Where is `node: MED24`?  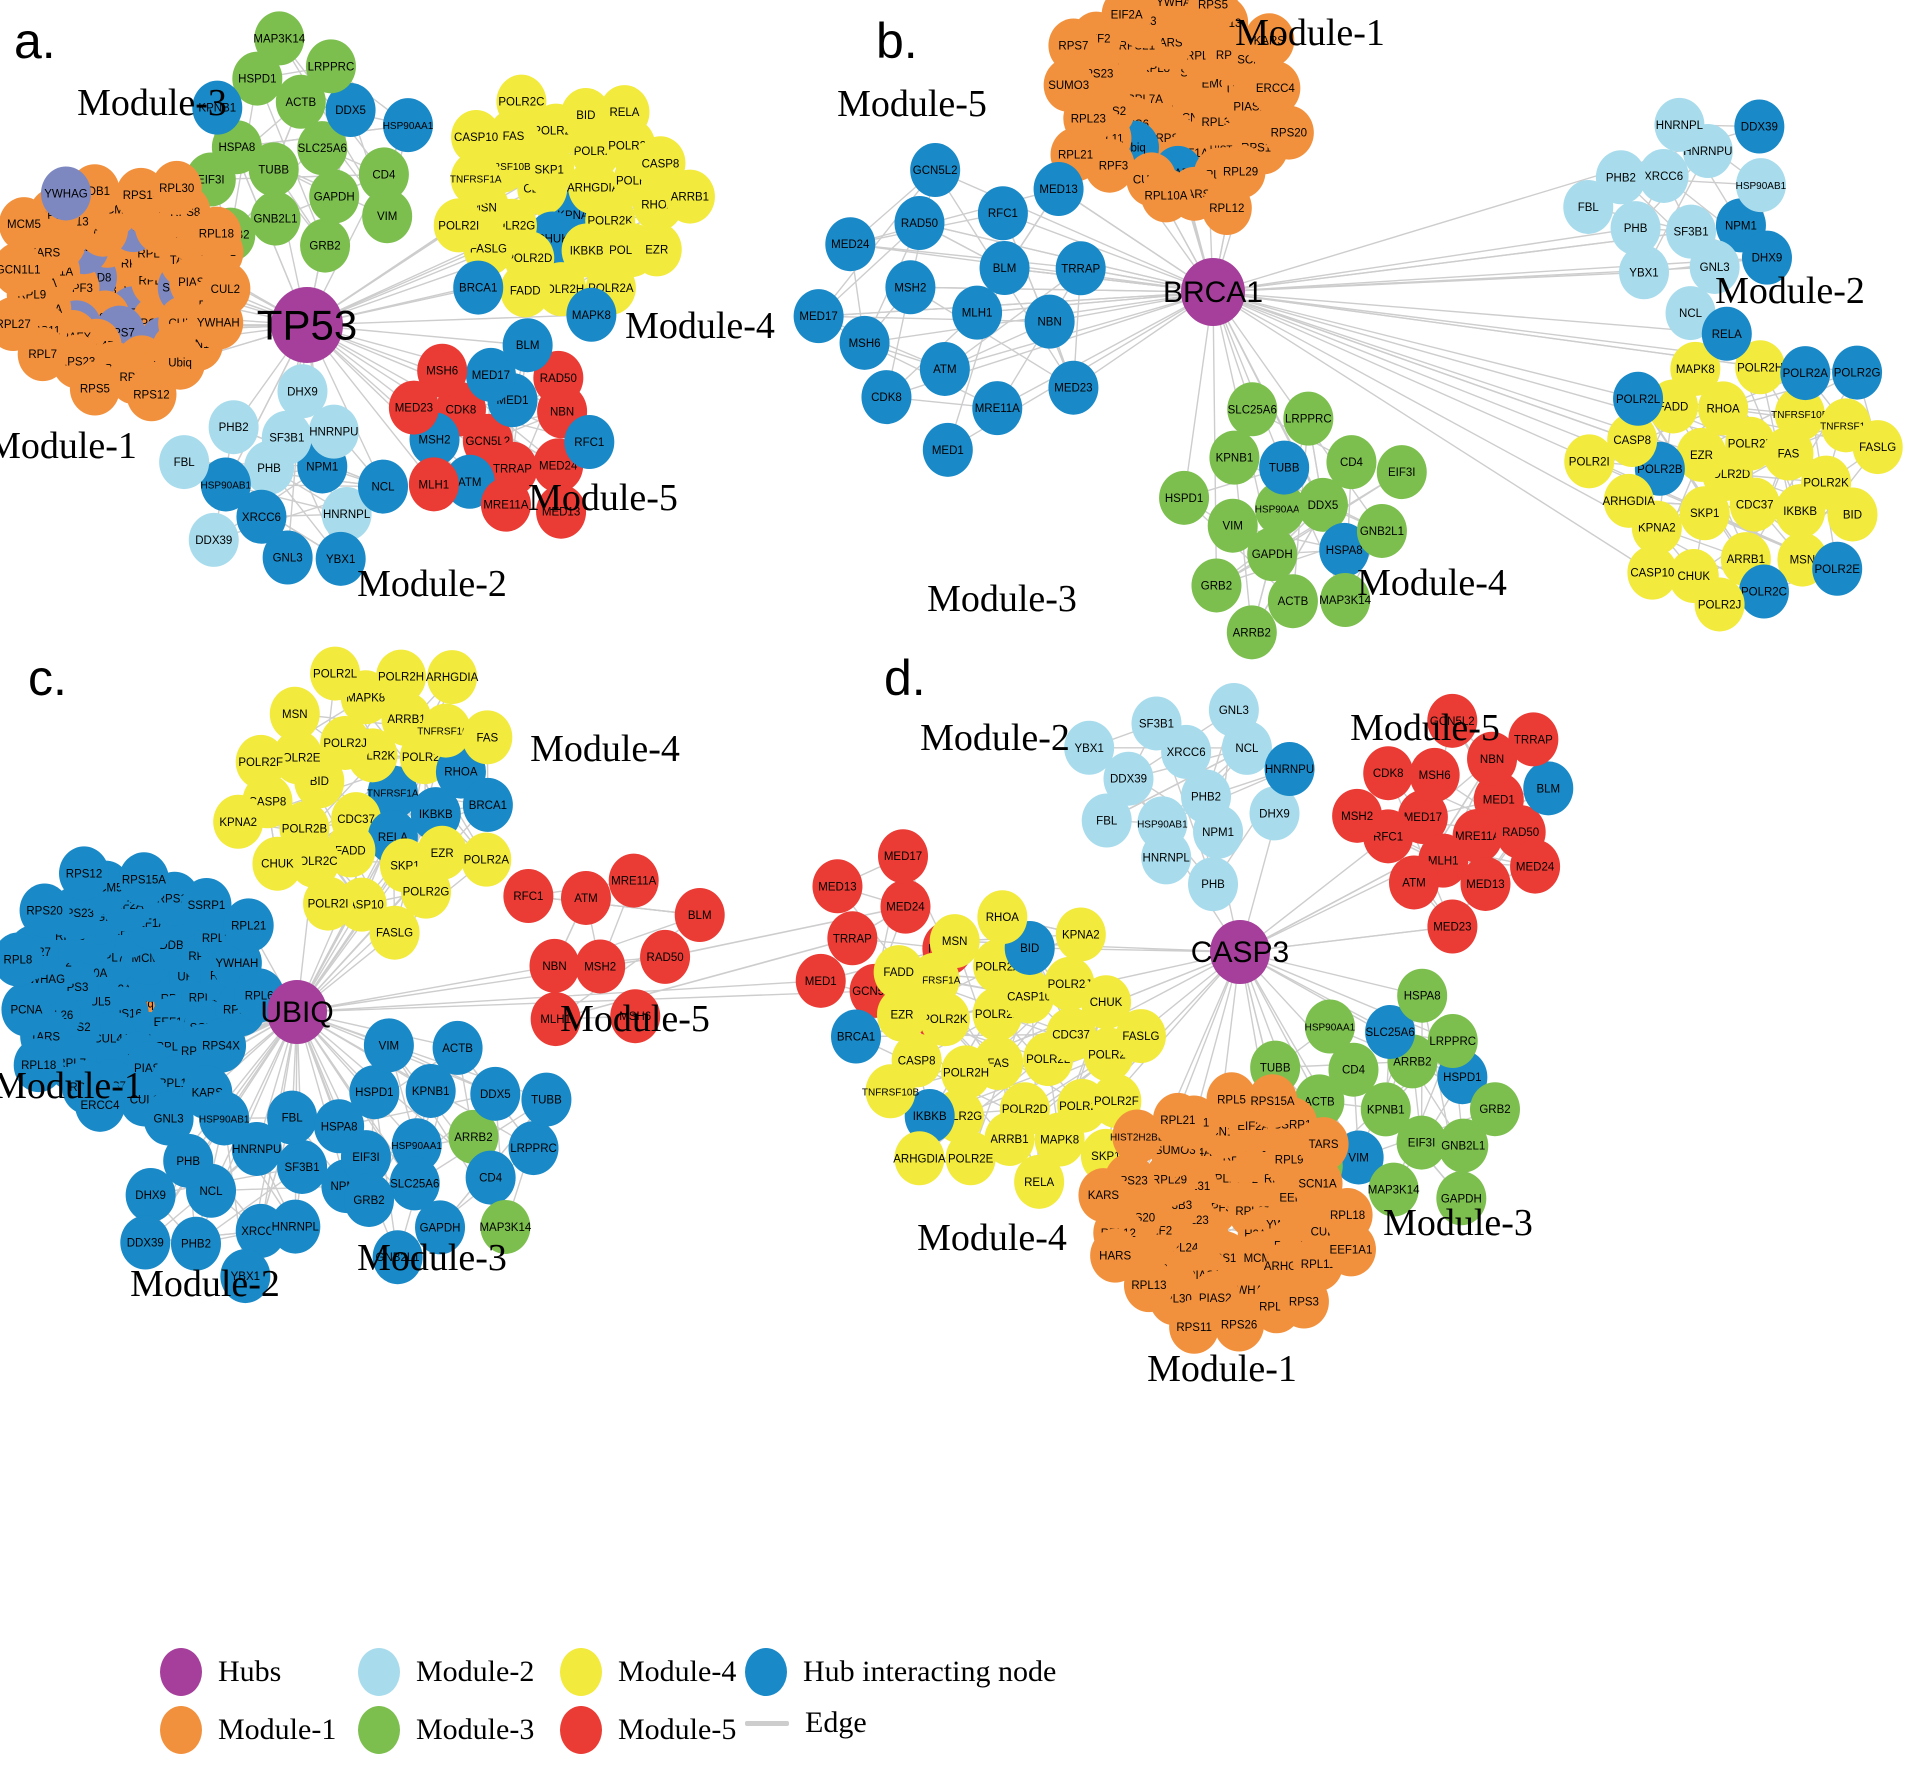 node: MED24 is located at coordinates (1535, 866).